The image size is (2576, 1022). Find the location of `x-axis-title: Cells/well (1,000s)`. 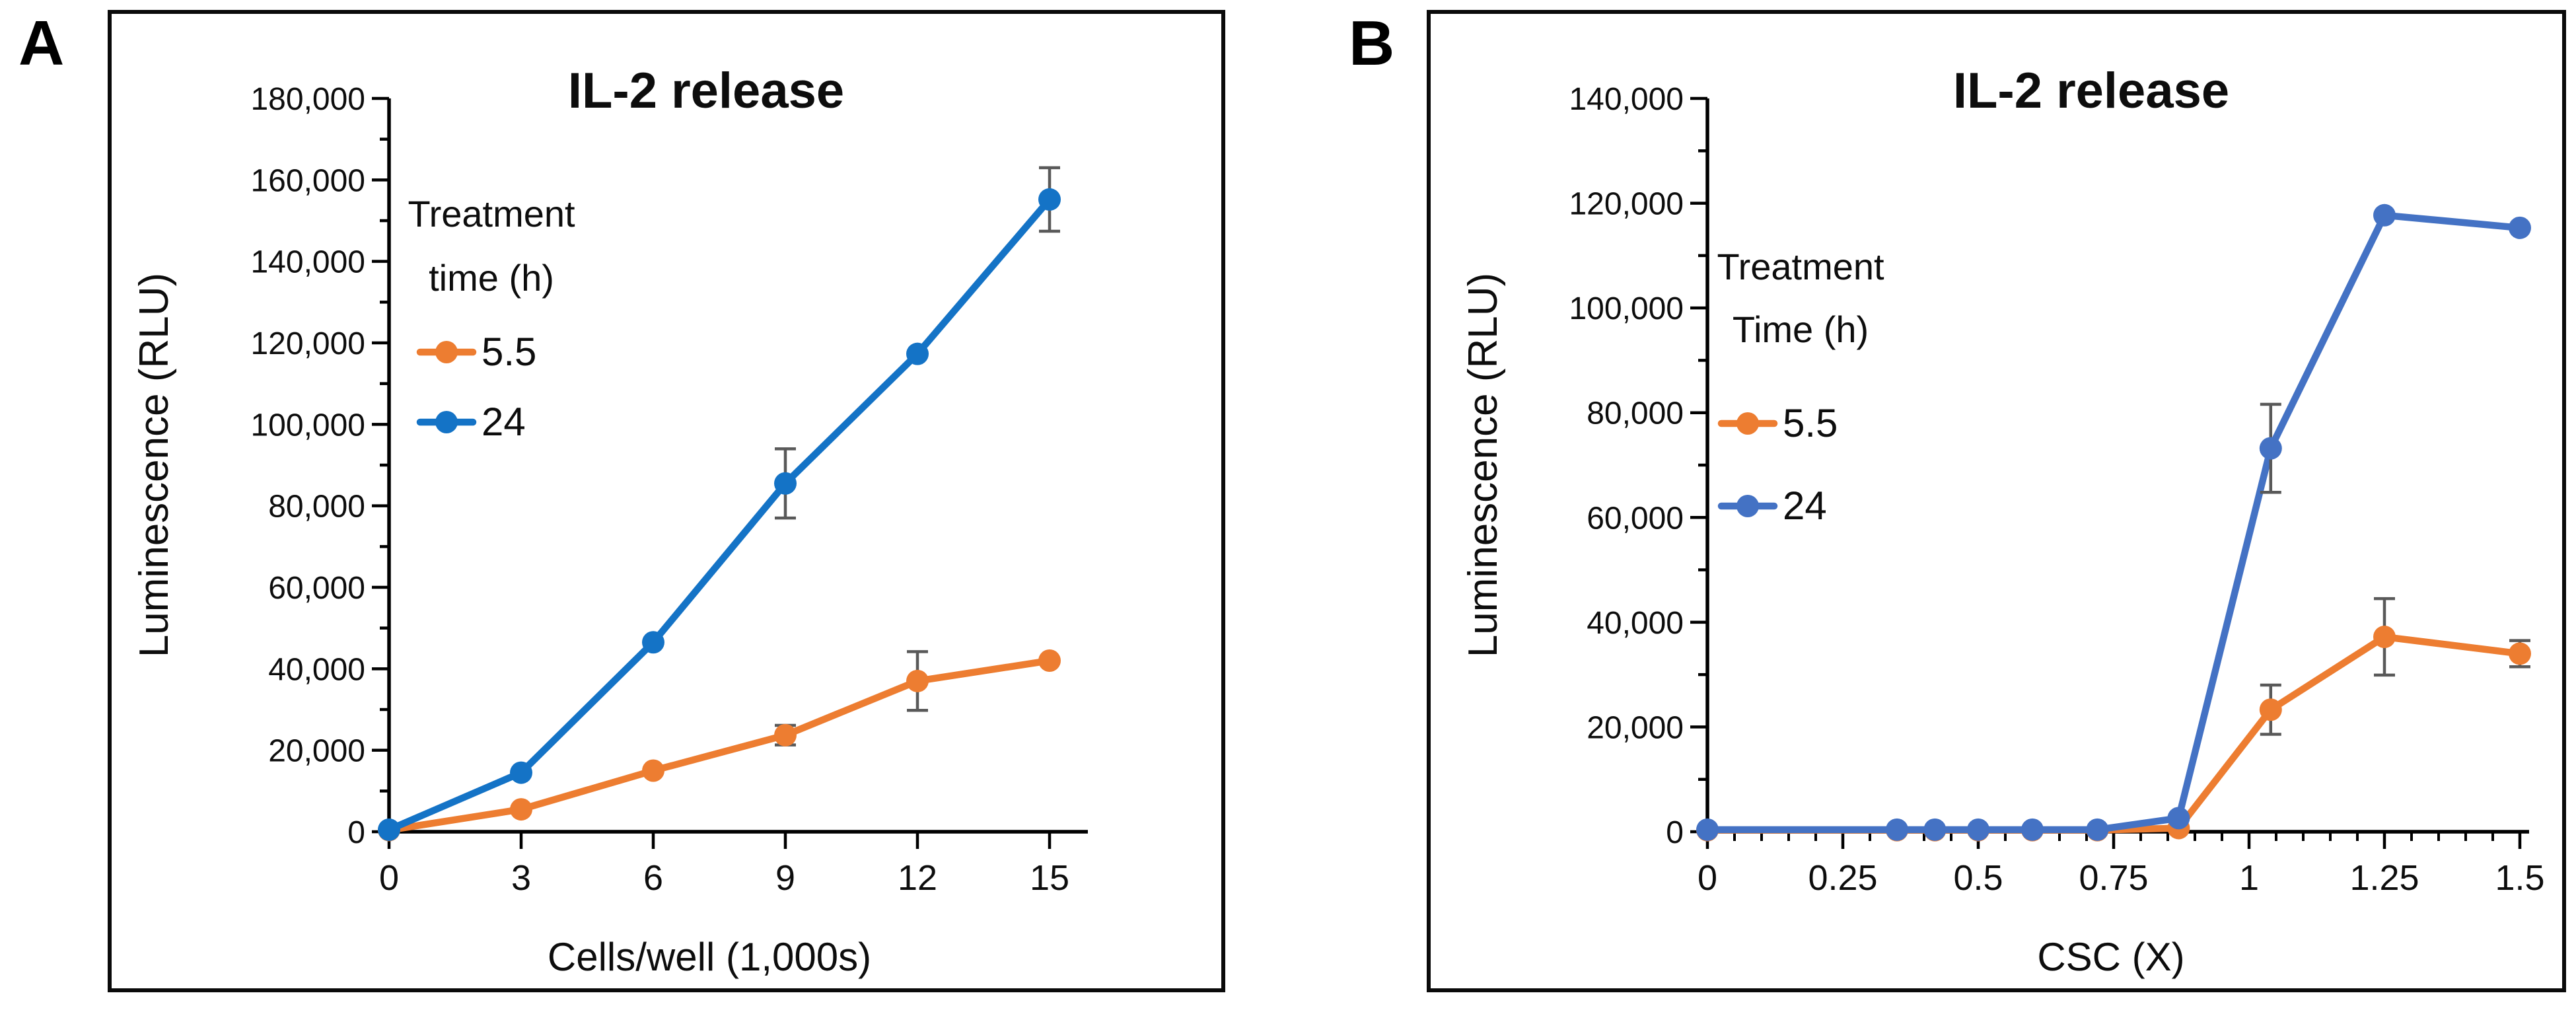

x-axis-title: Cells/well (1,000s) is located at coordinates (710, 957).